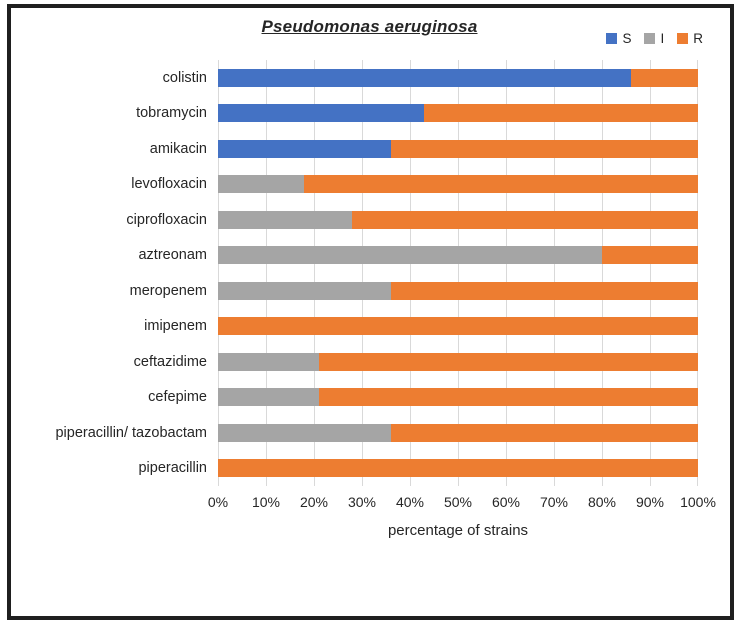 This screenshot has height=625, width=739. Describe the element at coordinates (170, 361) in the screenshot. I see `category-label: ceftazidime` at that location.